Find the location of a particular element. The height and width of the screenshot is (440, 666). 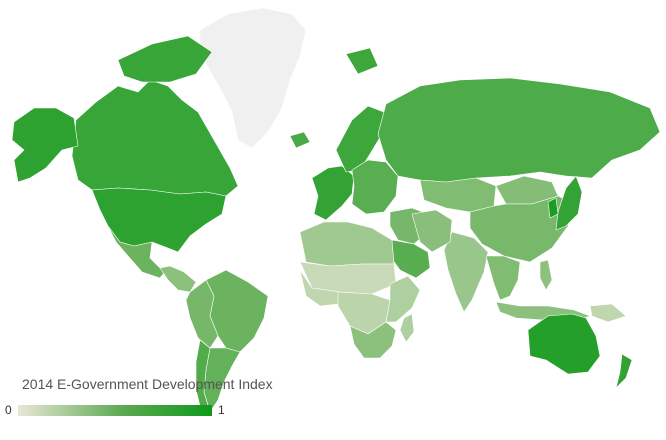

region-papua-new-guinea is located at coordinates (608, 313).